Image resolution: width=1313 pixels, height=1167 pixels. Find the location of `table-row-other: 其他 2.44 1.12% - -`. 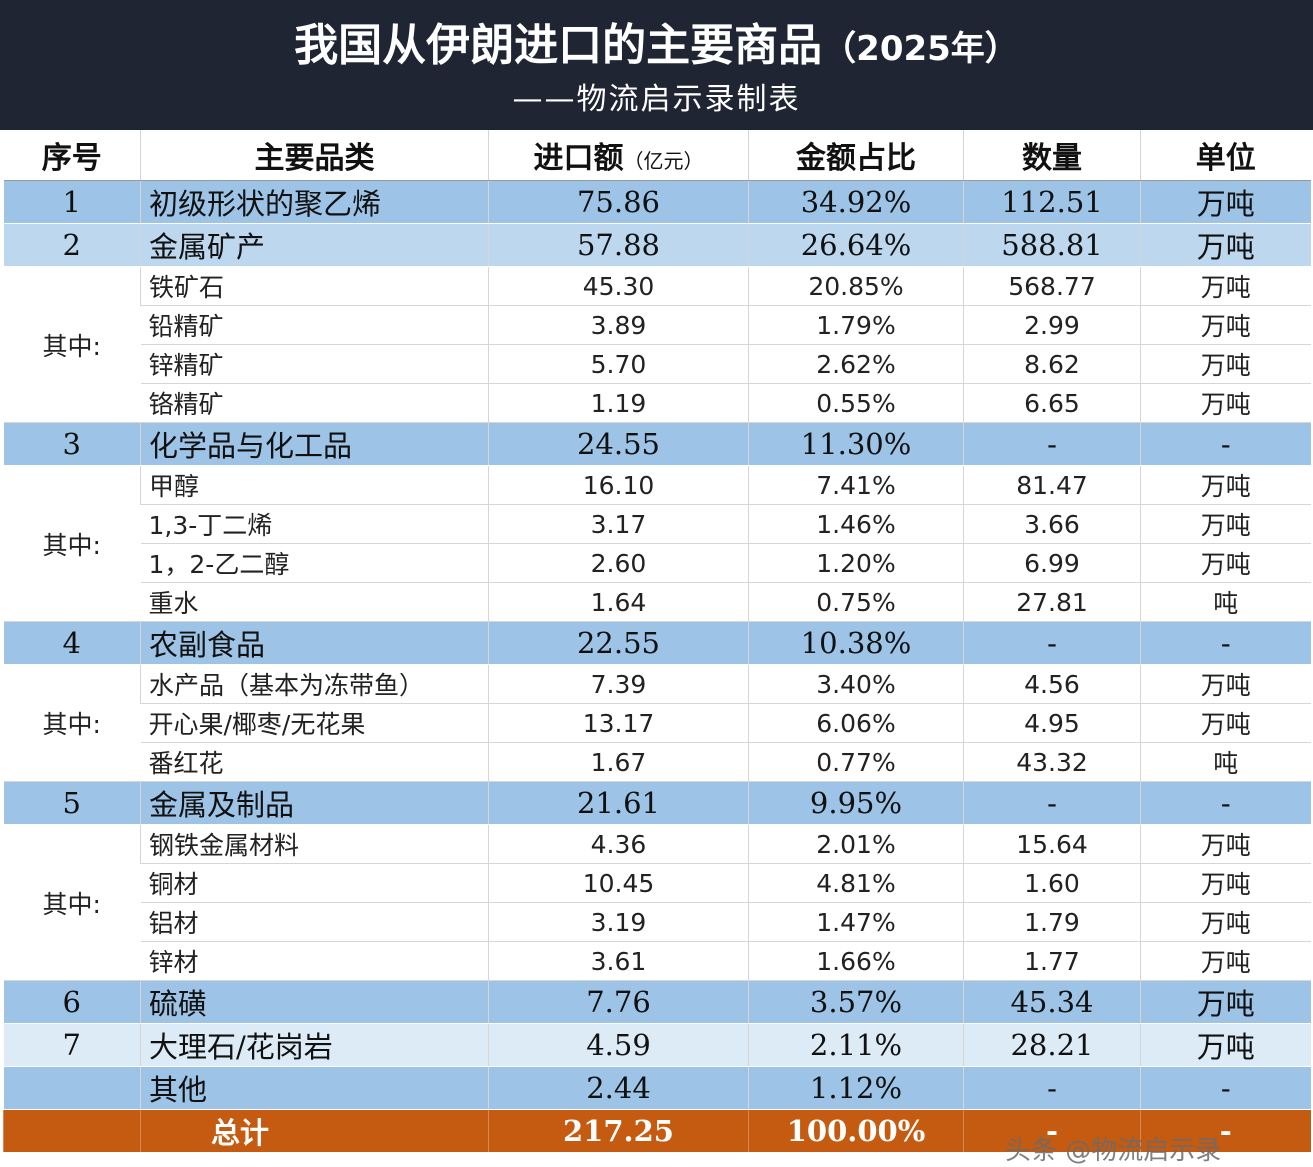

table-row-other: 其他 2.44 1.12% - - is located at coordinates (657, 1088).